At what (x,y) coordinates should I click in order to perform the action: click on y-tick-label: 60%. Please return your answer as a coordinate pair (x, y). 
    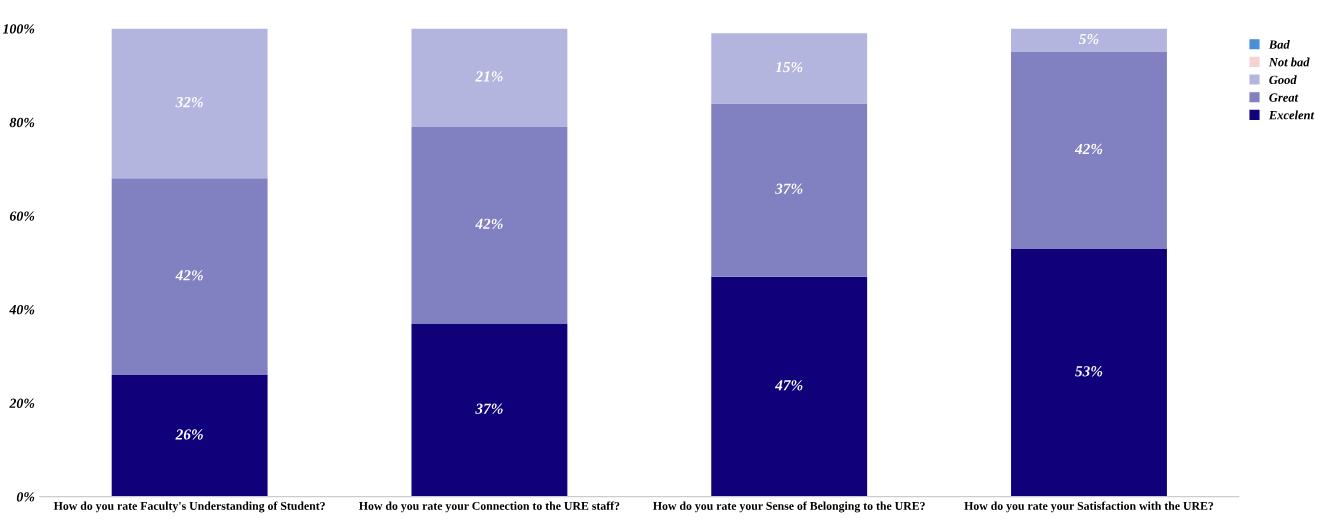
    Looking at the image, I should click on (22, 216).